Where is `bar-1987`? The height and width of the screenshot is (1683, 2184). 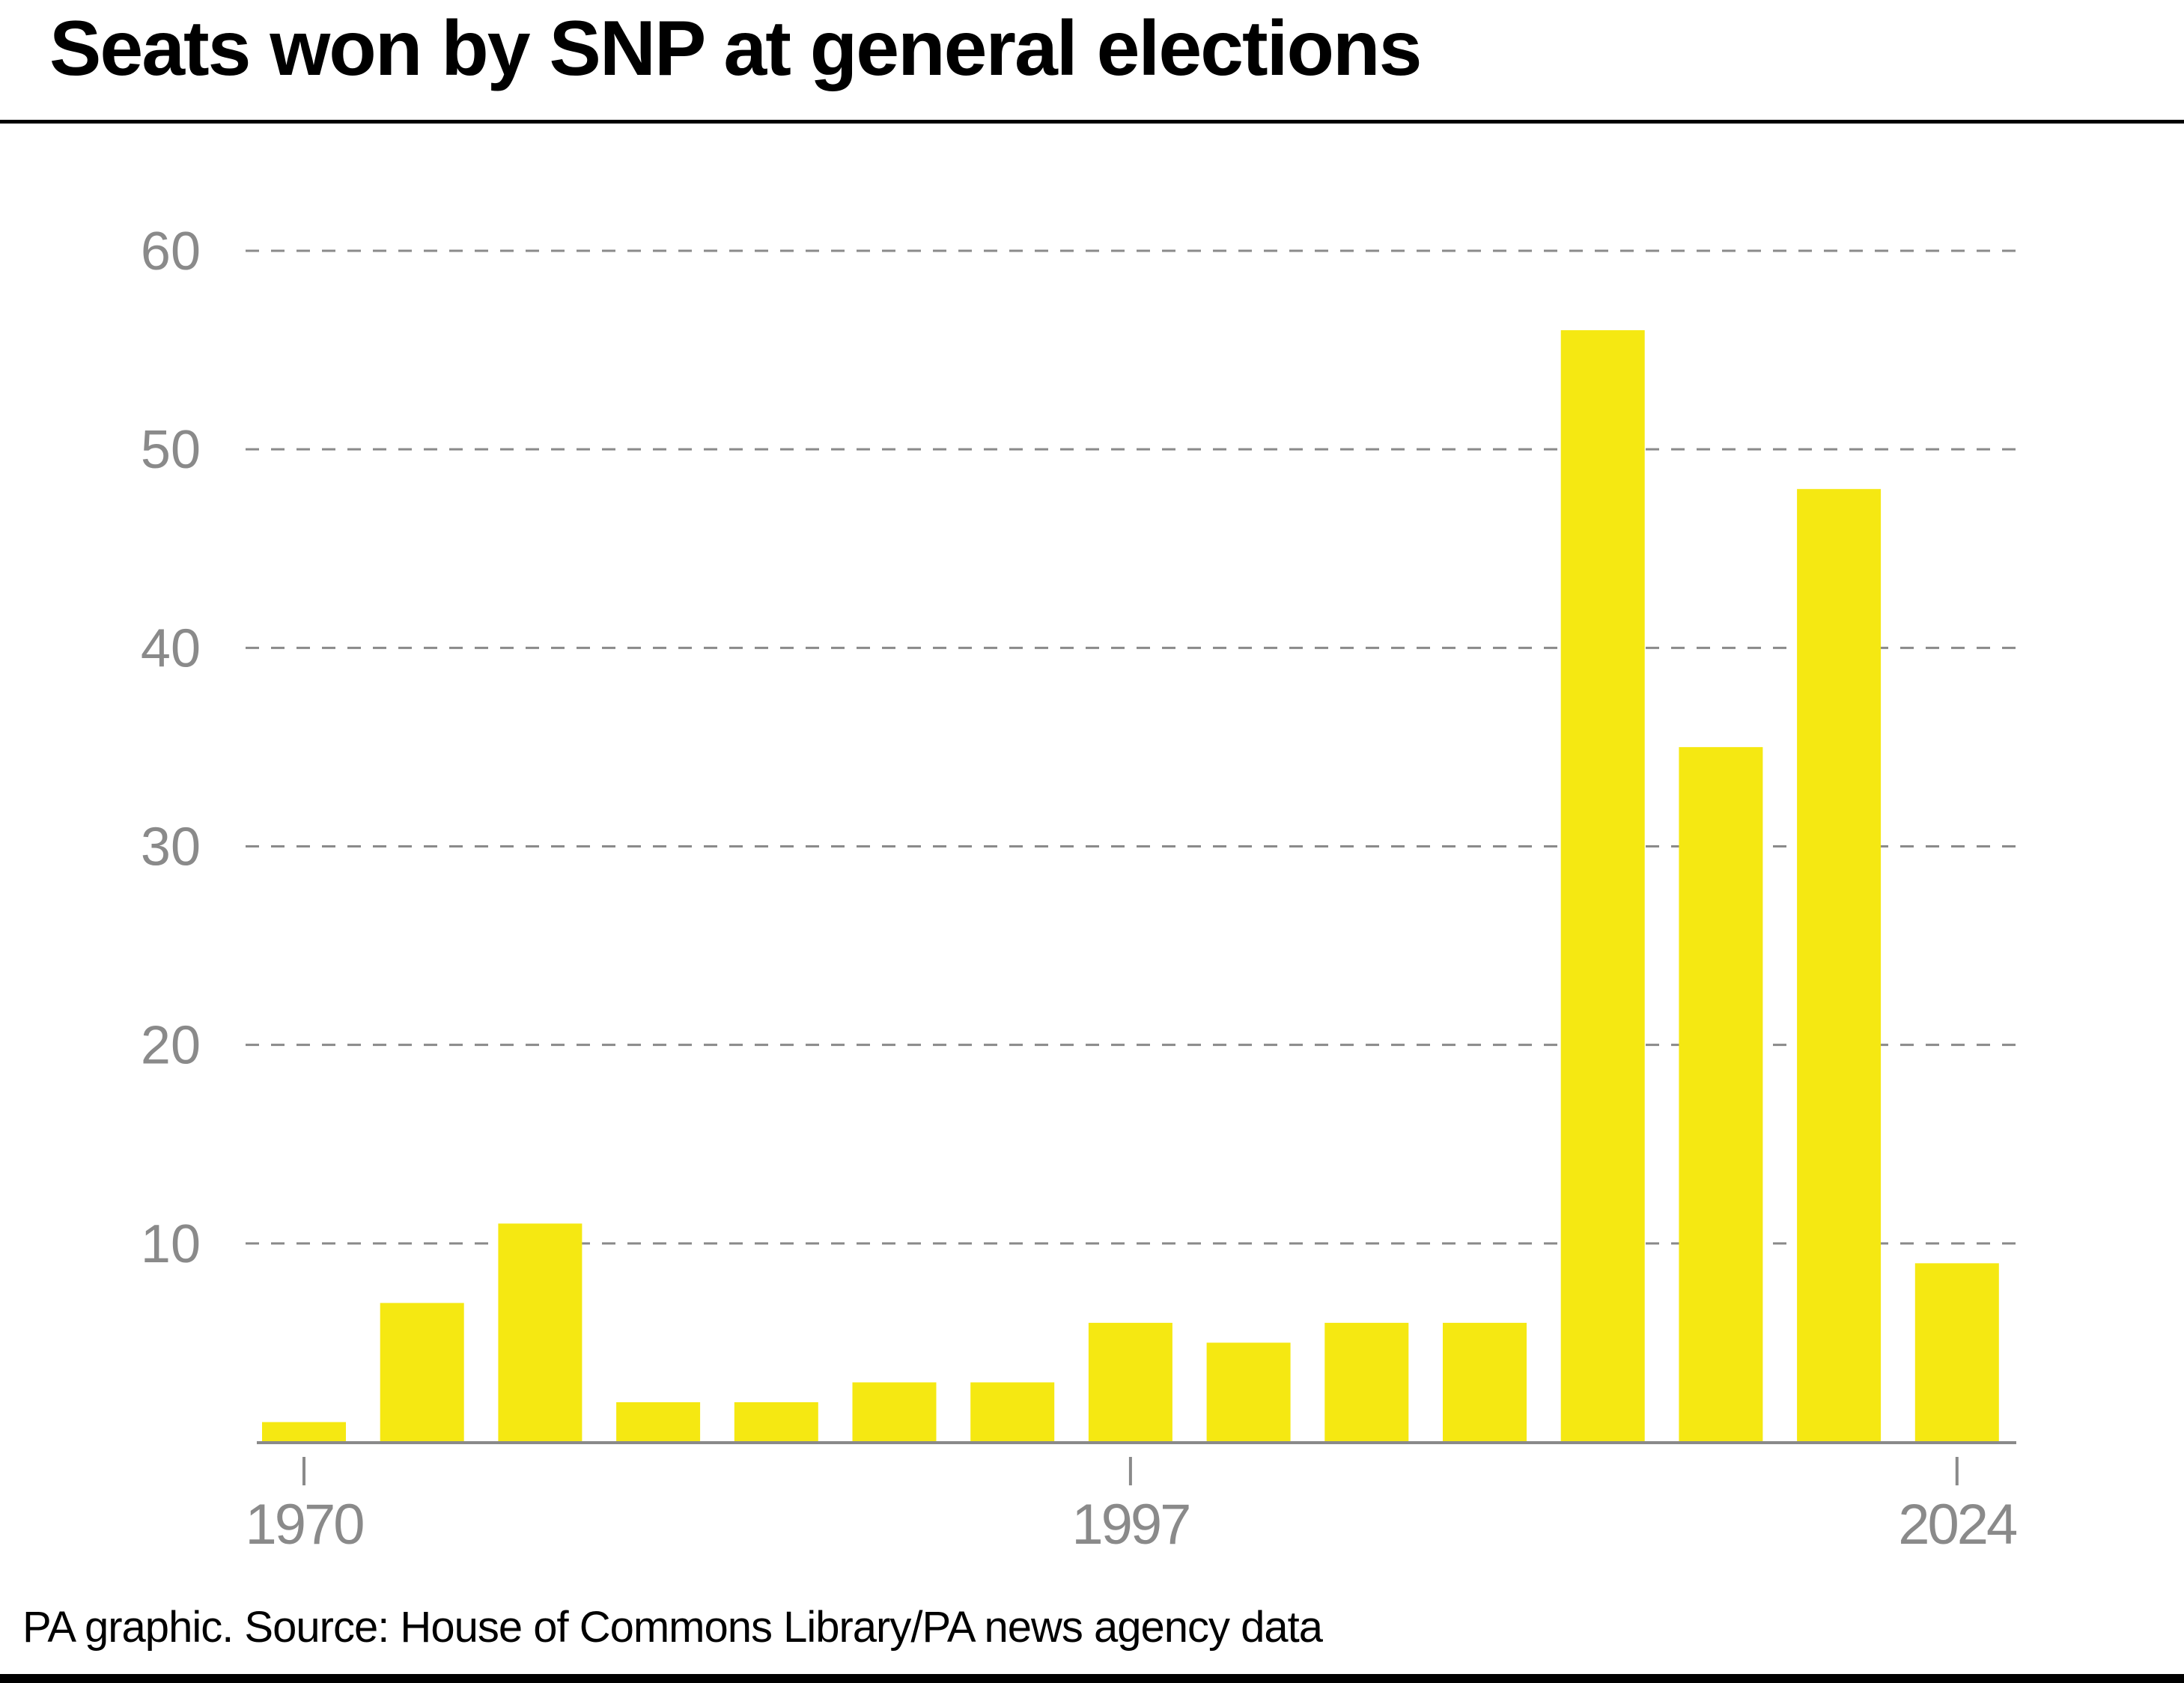 bar-1987 is located at coordinates (894, 1412).